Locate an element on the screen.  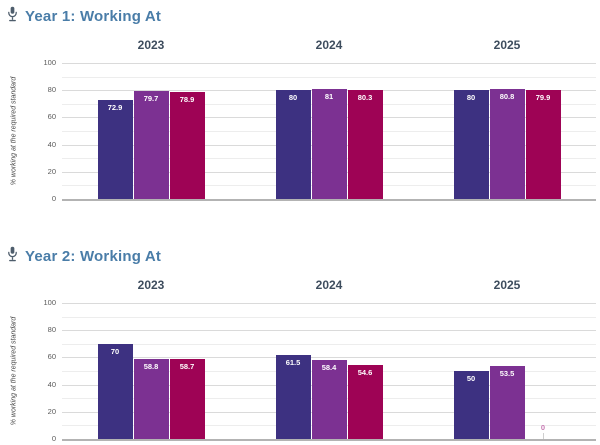
year2-category-titles: 2023 2024 2025 is located at coordinates (300, 285).